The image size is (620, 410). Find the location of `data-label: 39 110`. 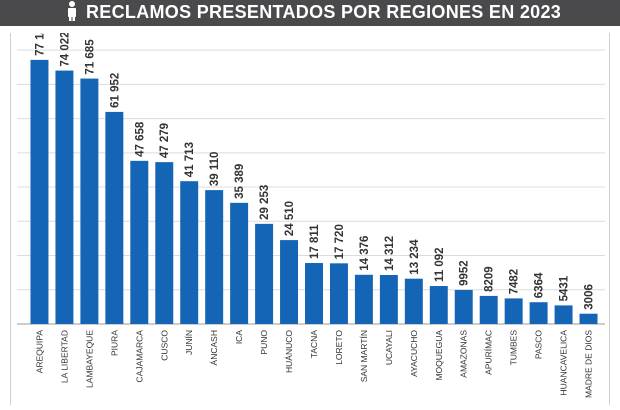

data-label: 39 110 is located at coordinates (215, 169).